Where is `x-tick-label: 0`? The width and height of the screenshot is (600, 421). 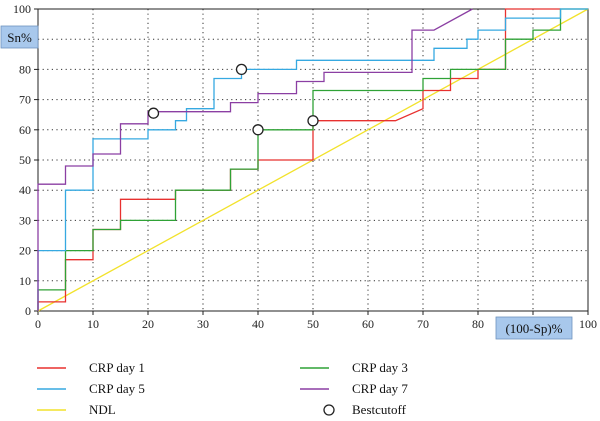 x-tick-label: 0 is located at coordinates (38, 324).